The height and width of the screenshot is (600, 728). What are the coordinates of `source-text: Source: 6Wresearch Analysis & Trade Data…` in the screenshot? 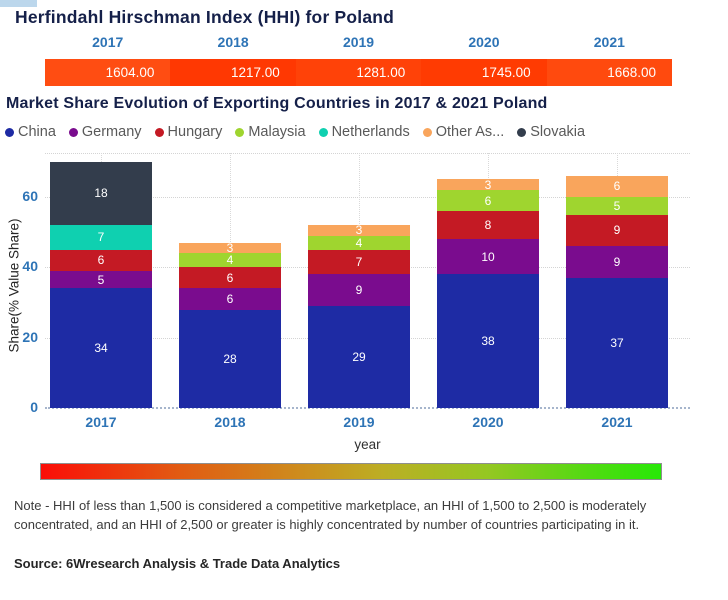 It's located at (177, 563).